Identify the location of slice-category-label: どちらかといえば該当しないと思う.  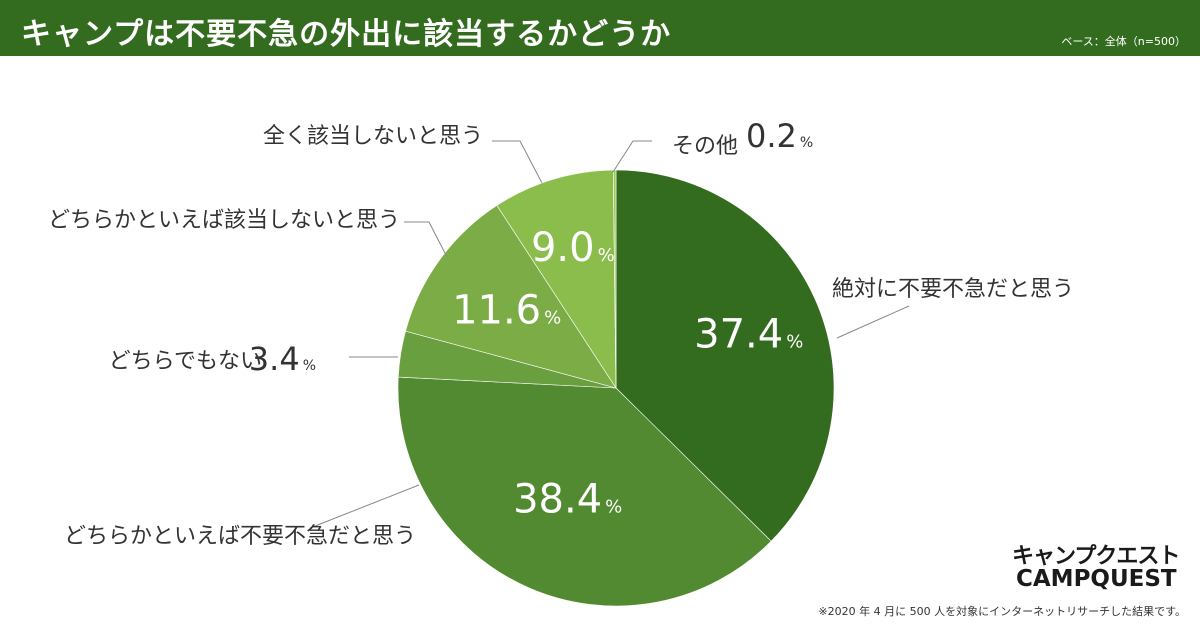
(224, 220).